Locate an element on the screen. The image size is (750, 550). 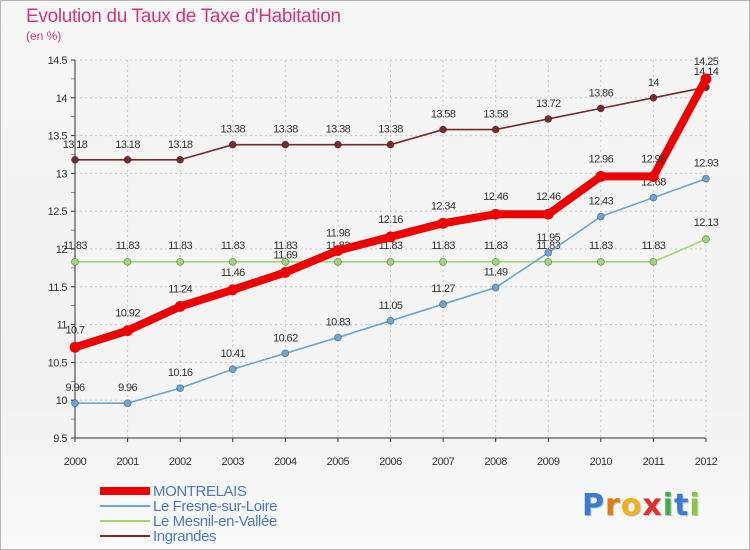
x-tick-label: 2012 is located at coordinates (706, 462).